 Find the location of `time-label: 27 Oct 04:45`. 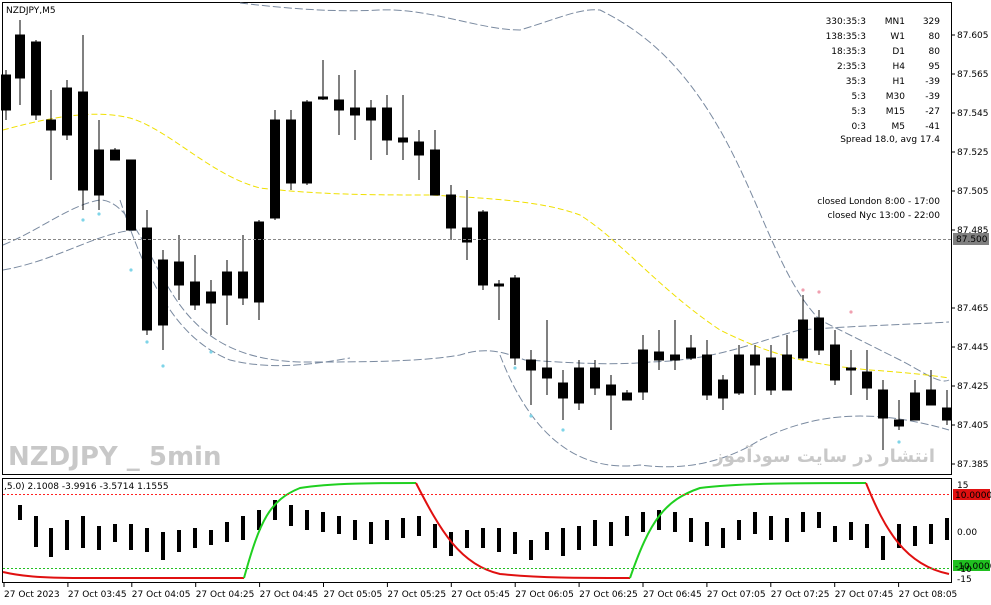

time-label: 27 Oct 04:45 is located at coordinates (289, 595).